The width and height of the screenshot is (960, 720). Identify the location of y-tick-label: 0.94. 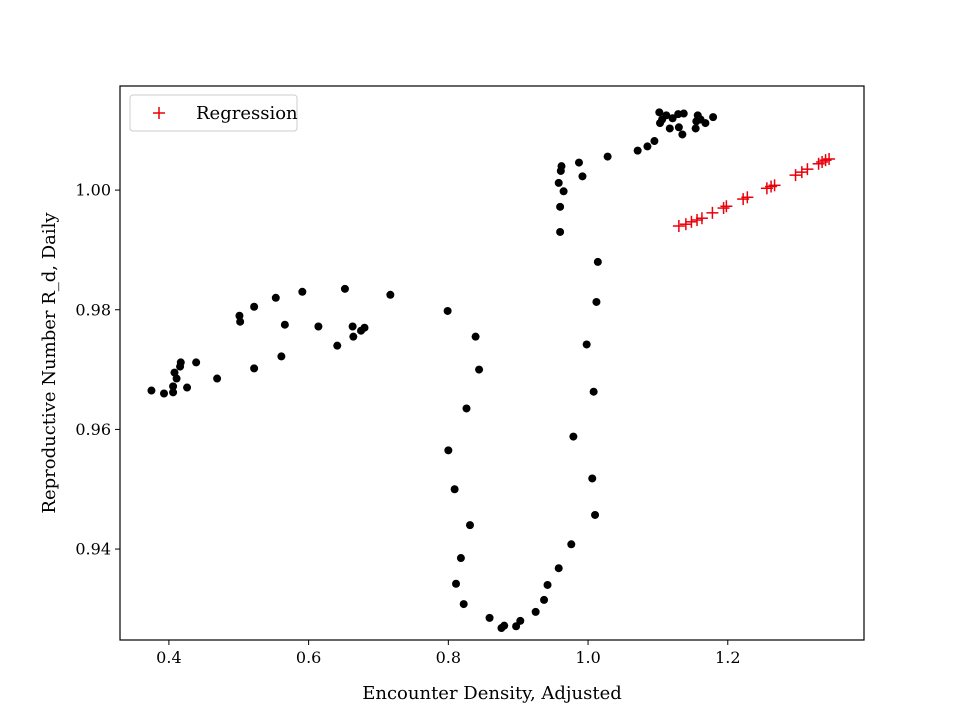
(93, 549).